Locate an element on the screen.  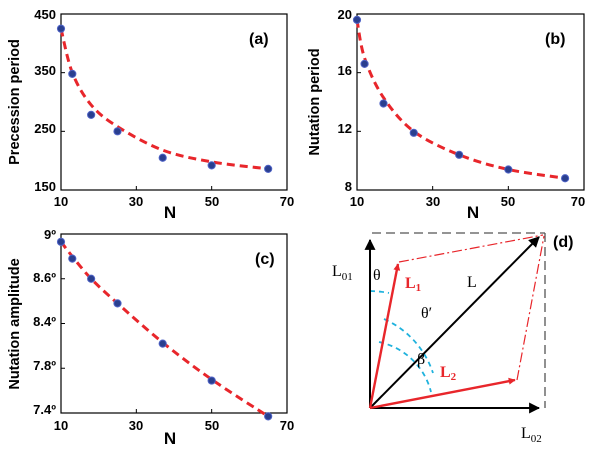
panel-a-ytick-label: 250 is located at coordinates (45, 128).